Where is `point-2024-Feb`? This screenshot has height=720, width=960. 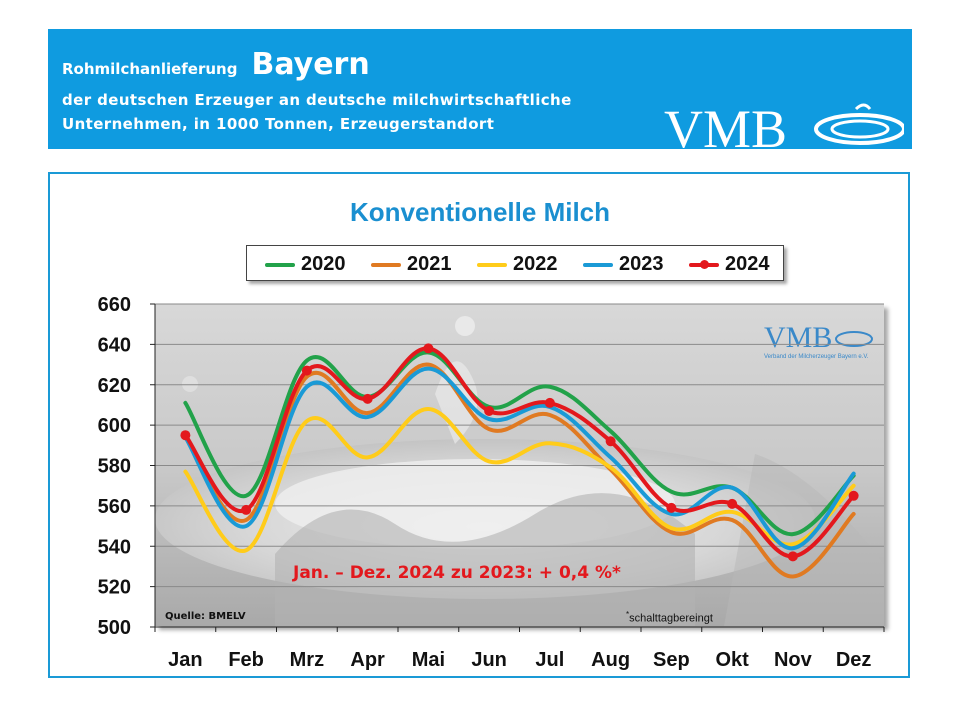 point-2024-Feb is located at coordinates (246, 509).